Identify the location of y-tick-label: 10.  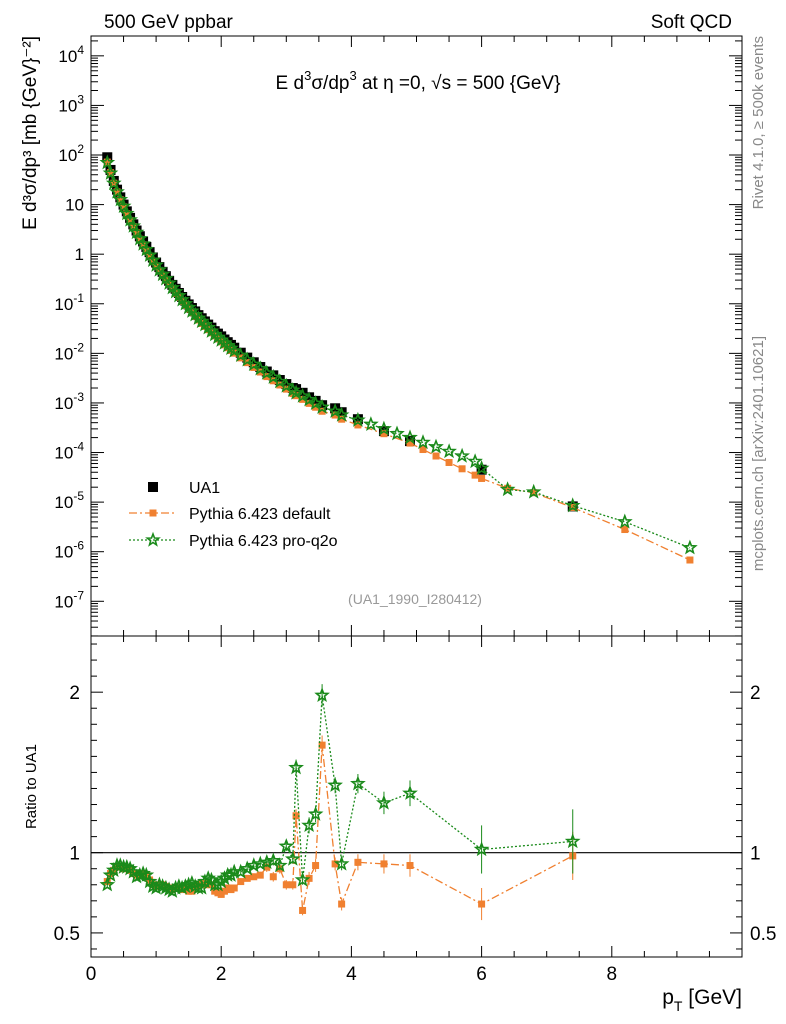
(74, 205).